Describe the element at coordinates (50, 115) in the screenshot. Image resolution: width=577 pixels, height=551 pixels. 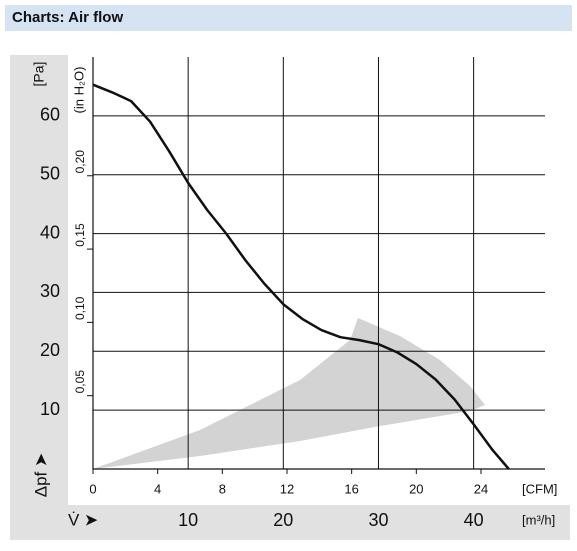
I see `y-tick-label: 60` at that location.